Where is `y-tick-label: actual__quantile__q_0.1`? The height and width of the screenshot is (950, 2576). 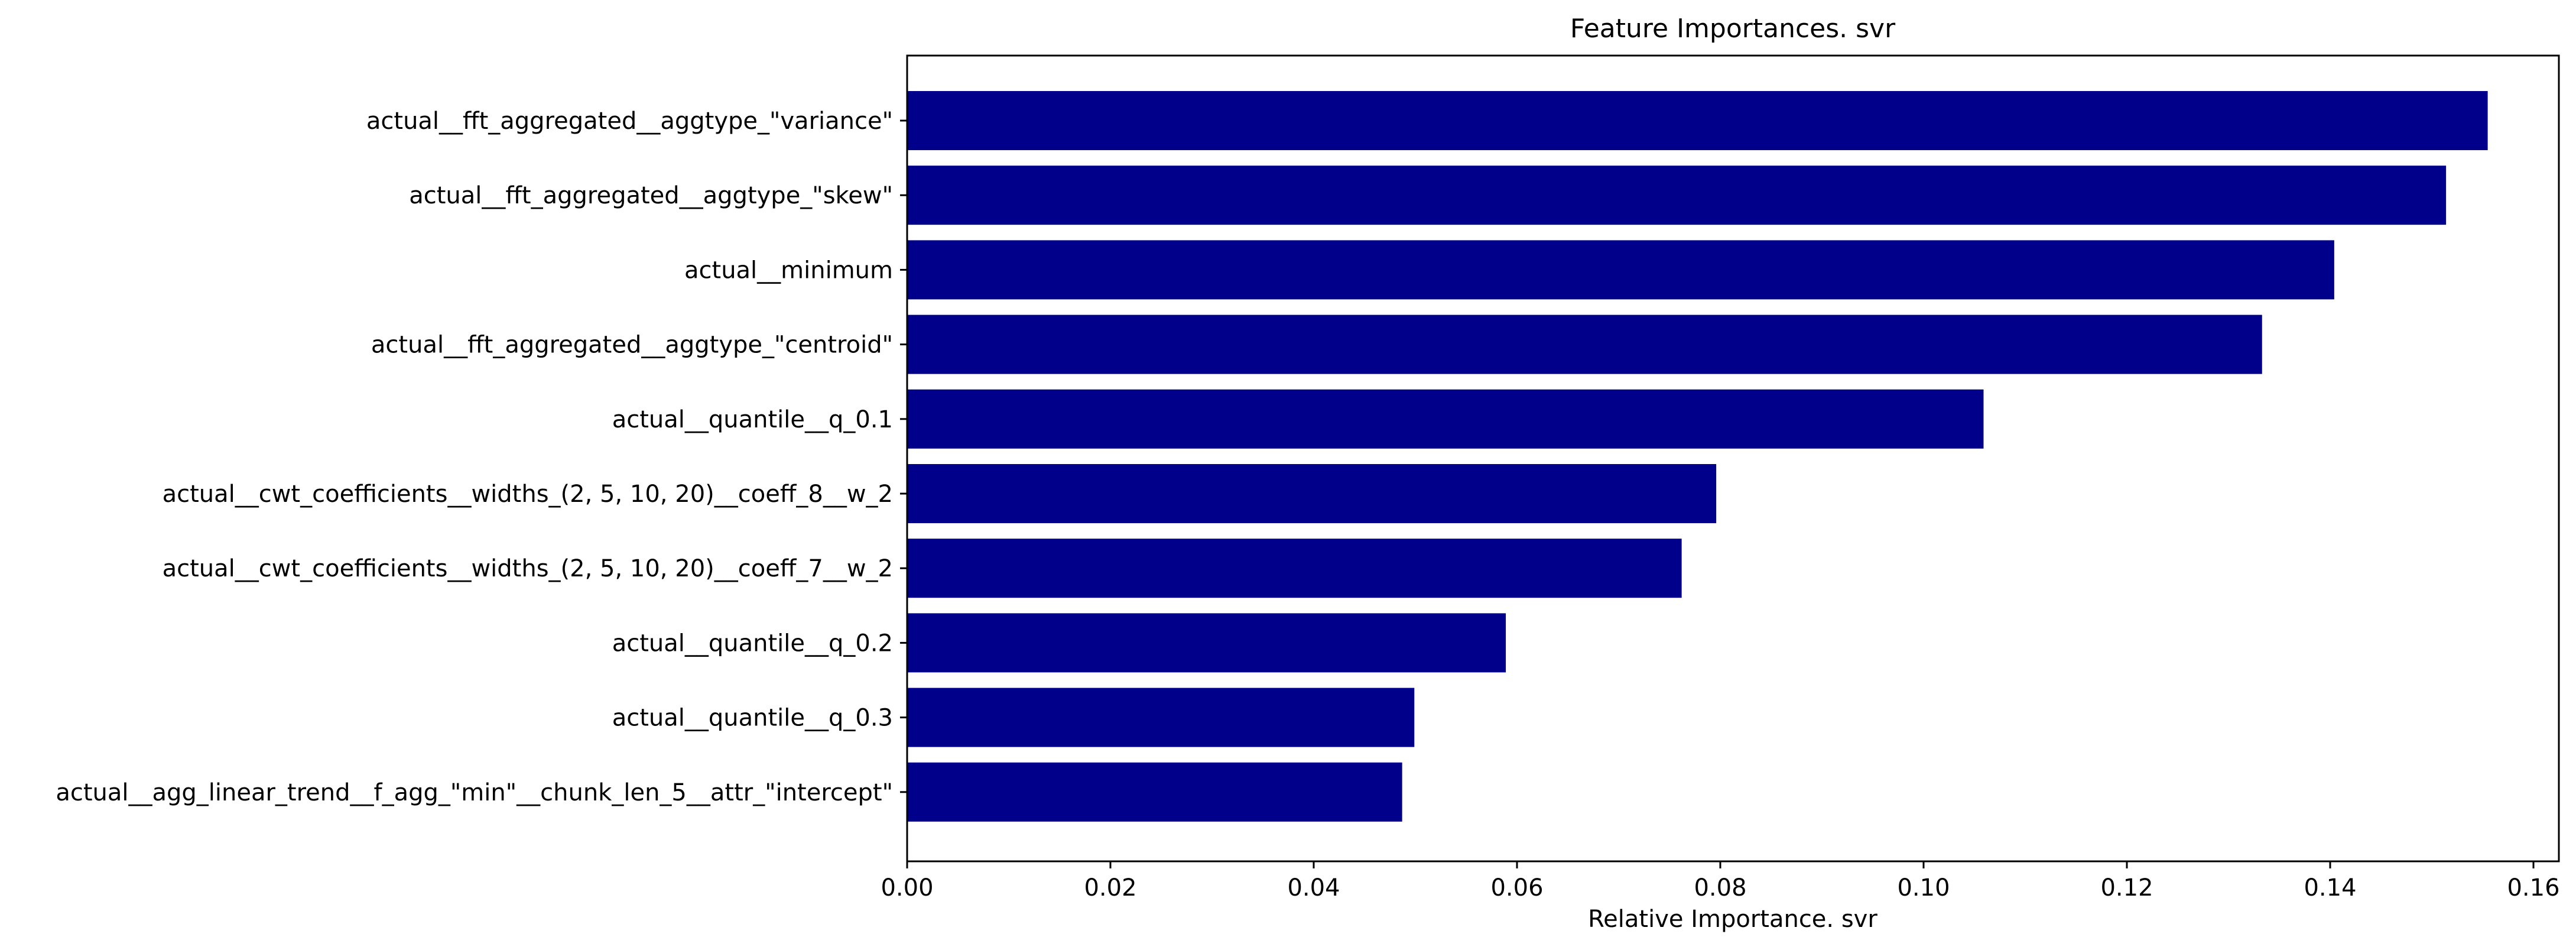 y-tick-label: actual__quantile__q_0.1 is located at coordinates (752, 419).